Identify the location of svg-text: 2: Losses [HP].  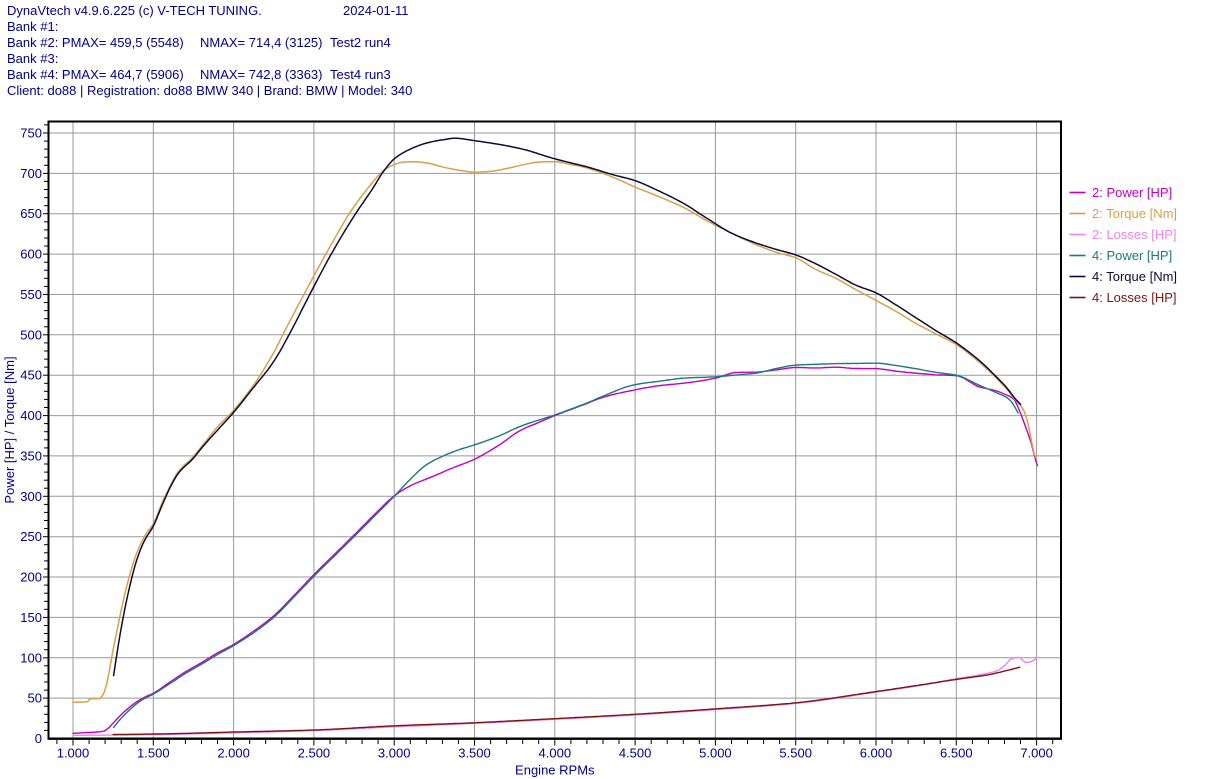
(1134, 234).